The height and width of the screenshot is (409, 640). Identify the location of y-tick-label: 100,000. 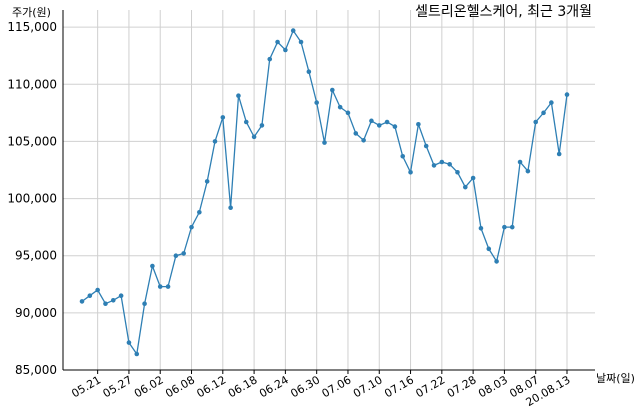
(32, 199).